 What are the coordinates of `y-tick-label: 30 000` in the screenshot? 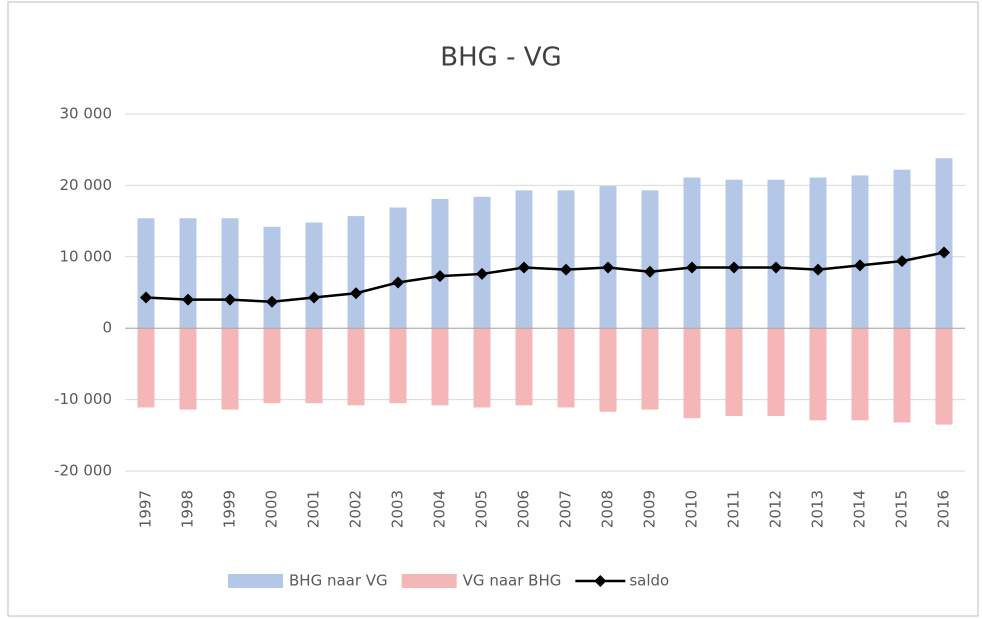 It's located at (86, 114).